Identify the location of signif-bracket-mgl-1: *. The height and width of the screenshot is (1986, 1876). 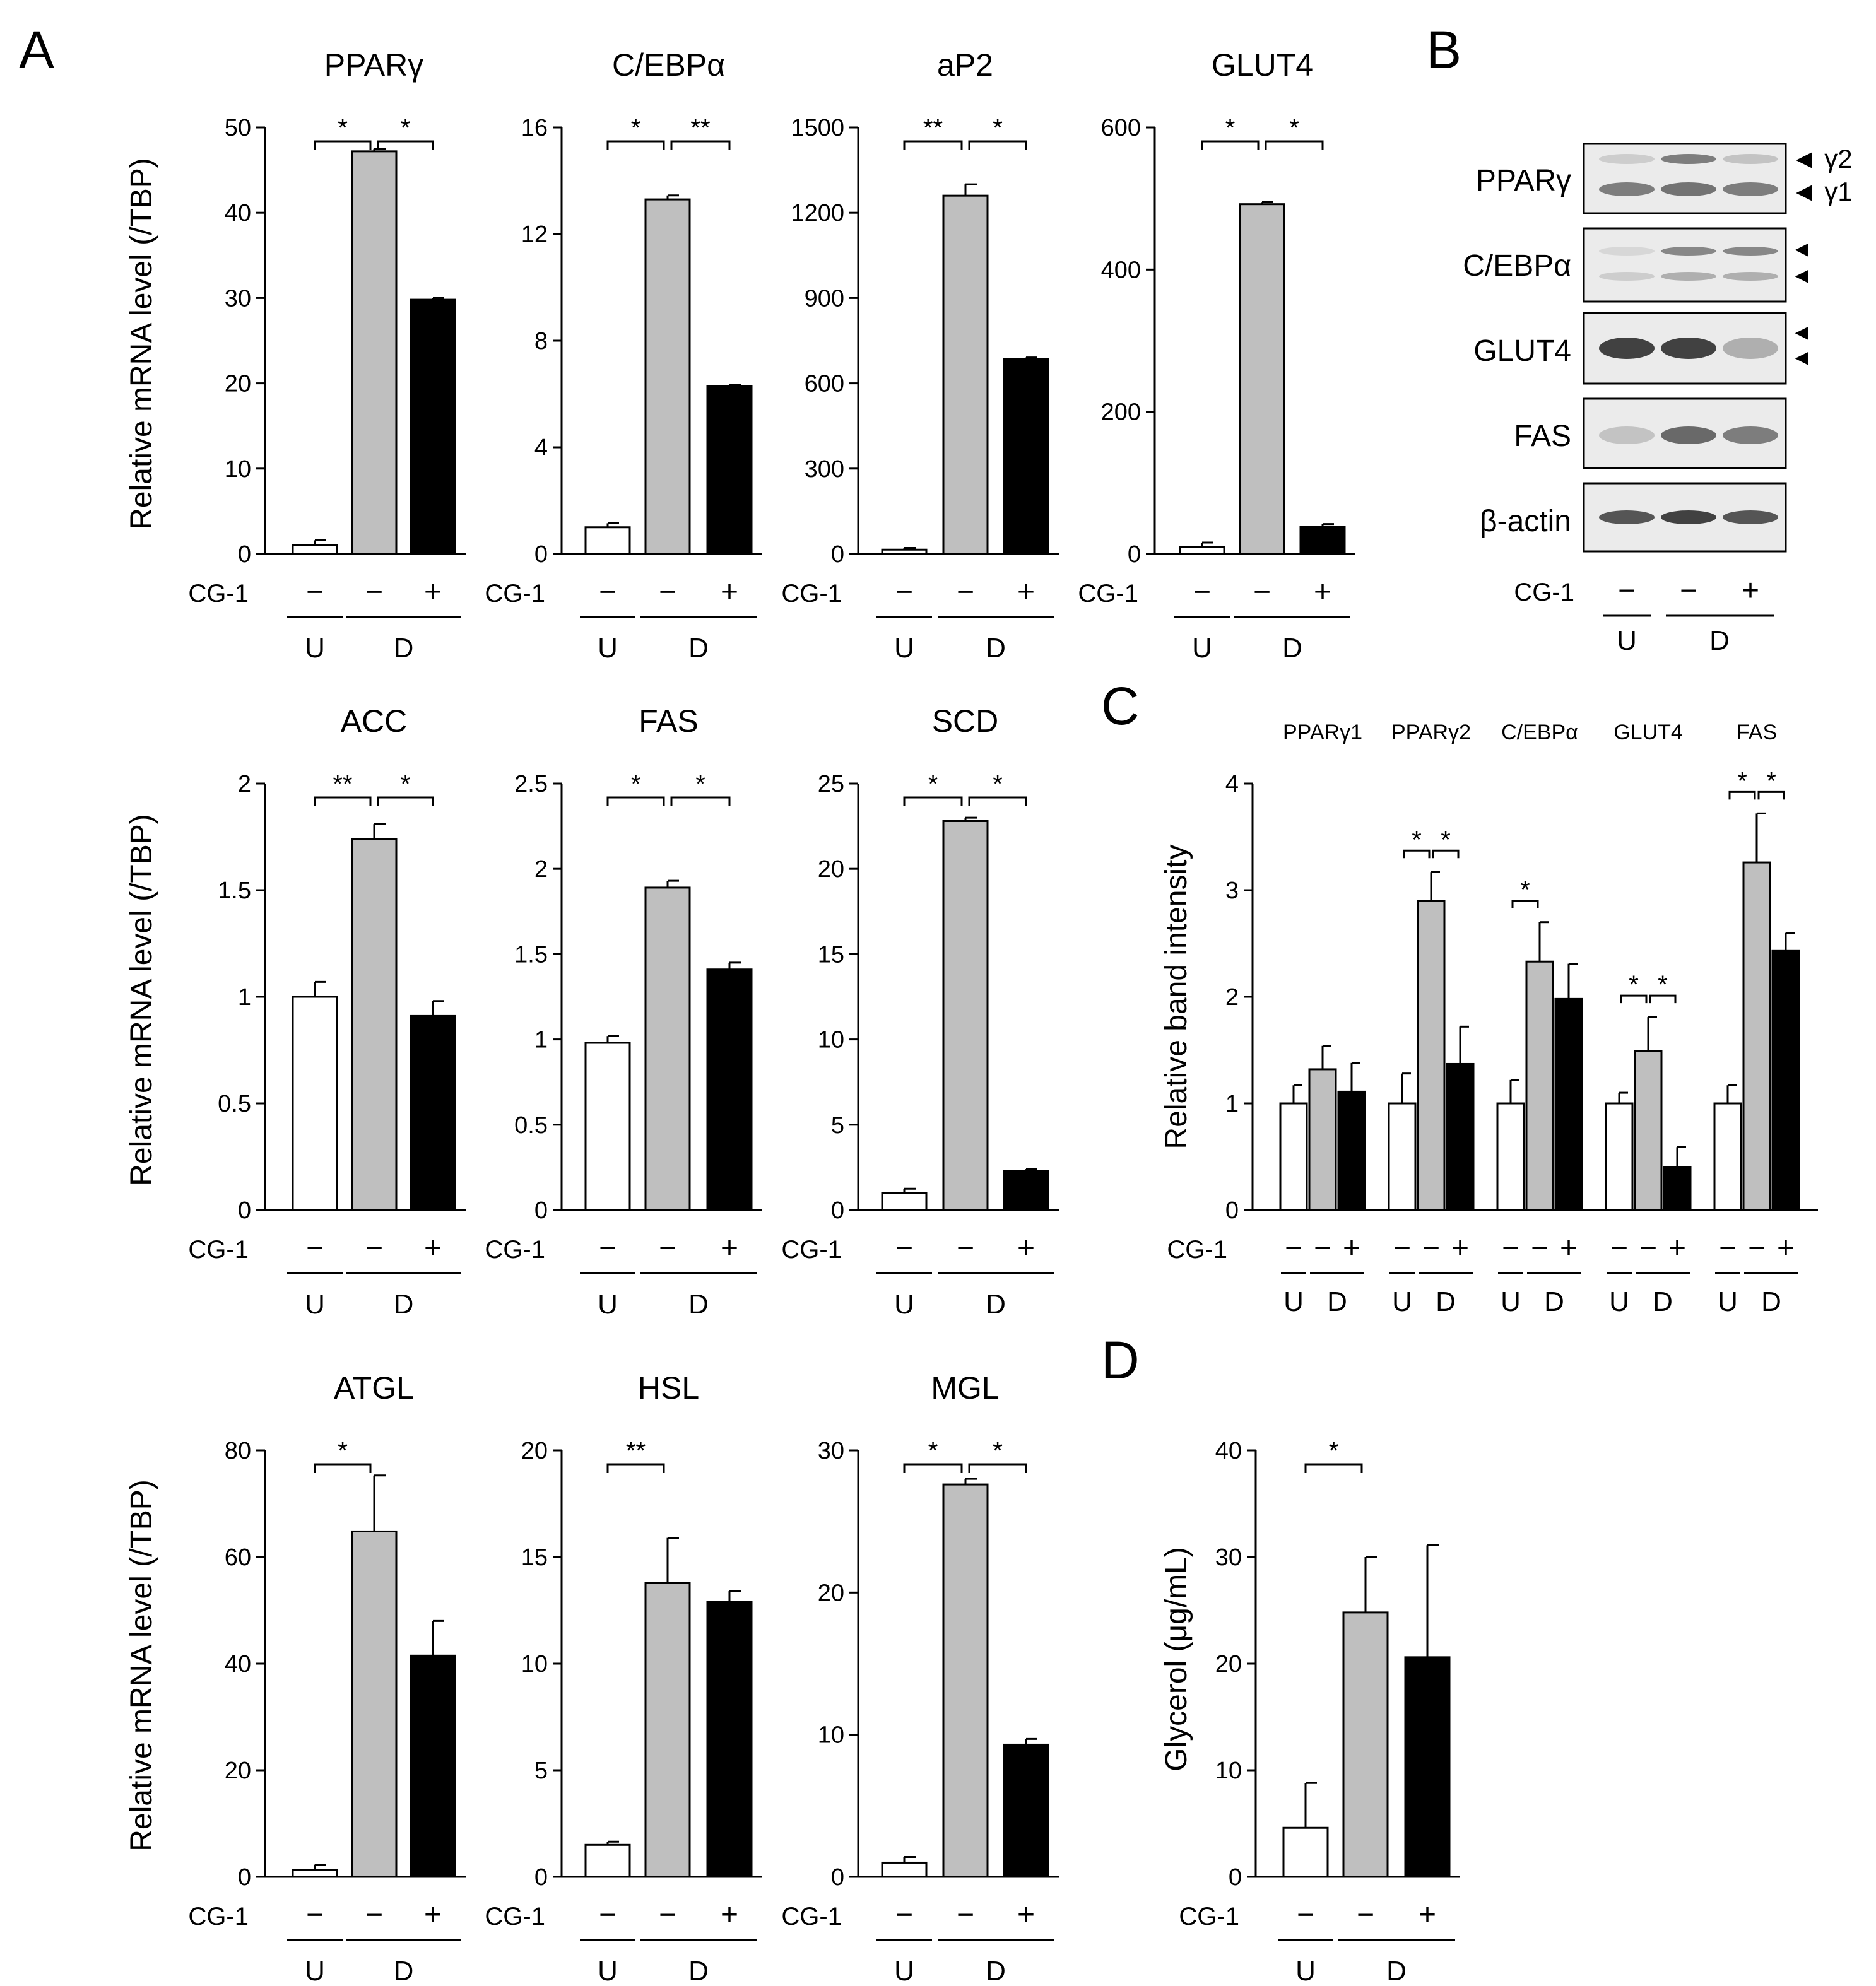
(998, 1455).